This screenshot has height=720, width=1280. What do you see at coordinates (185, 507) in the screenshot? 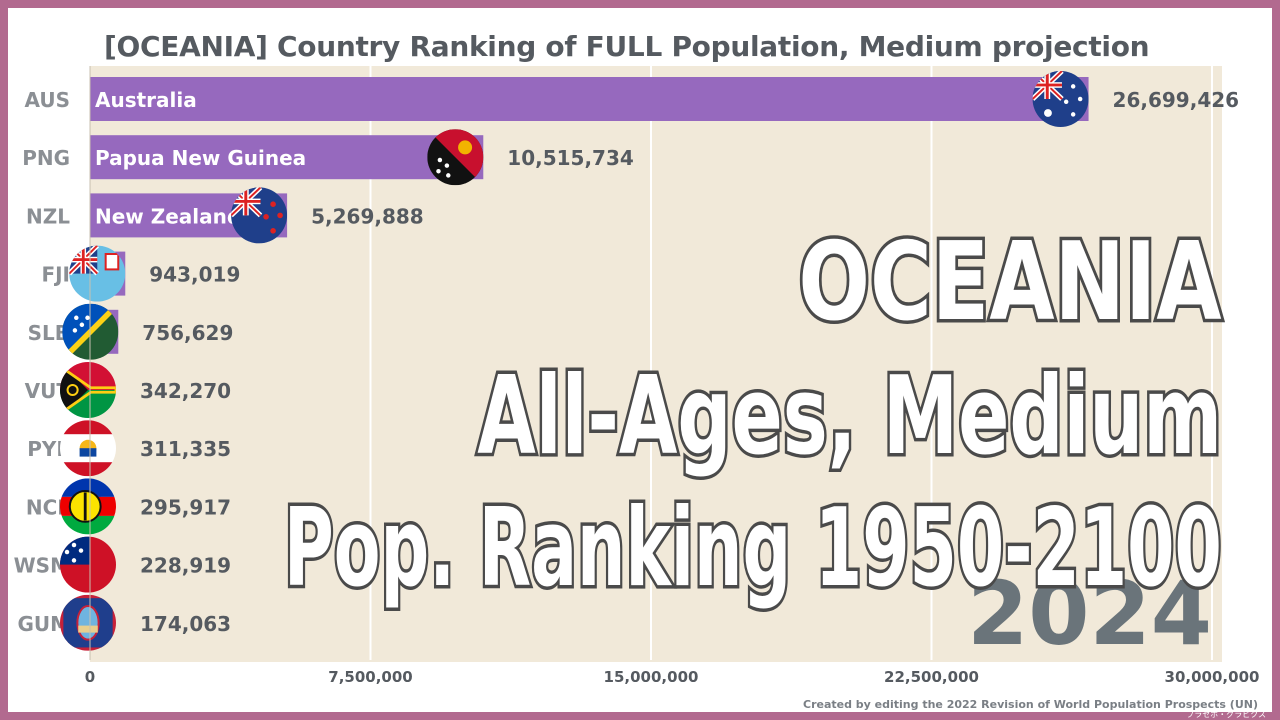
I see `value-label: 295,917` at bounding box center [185, 507].